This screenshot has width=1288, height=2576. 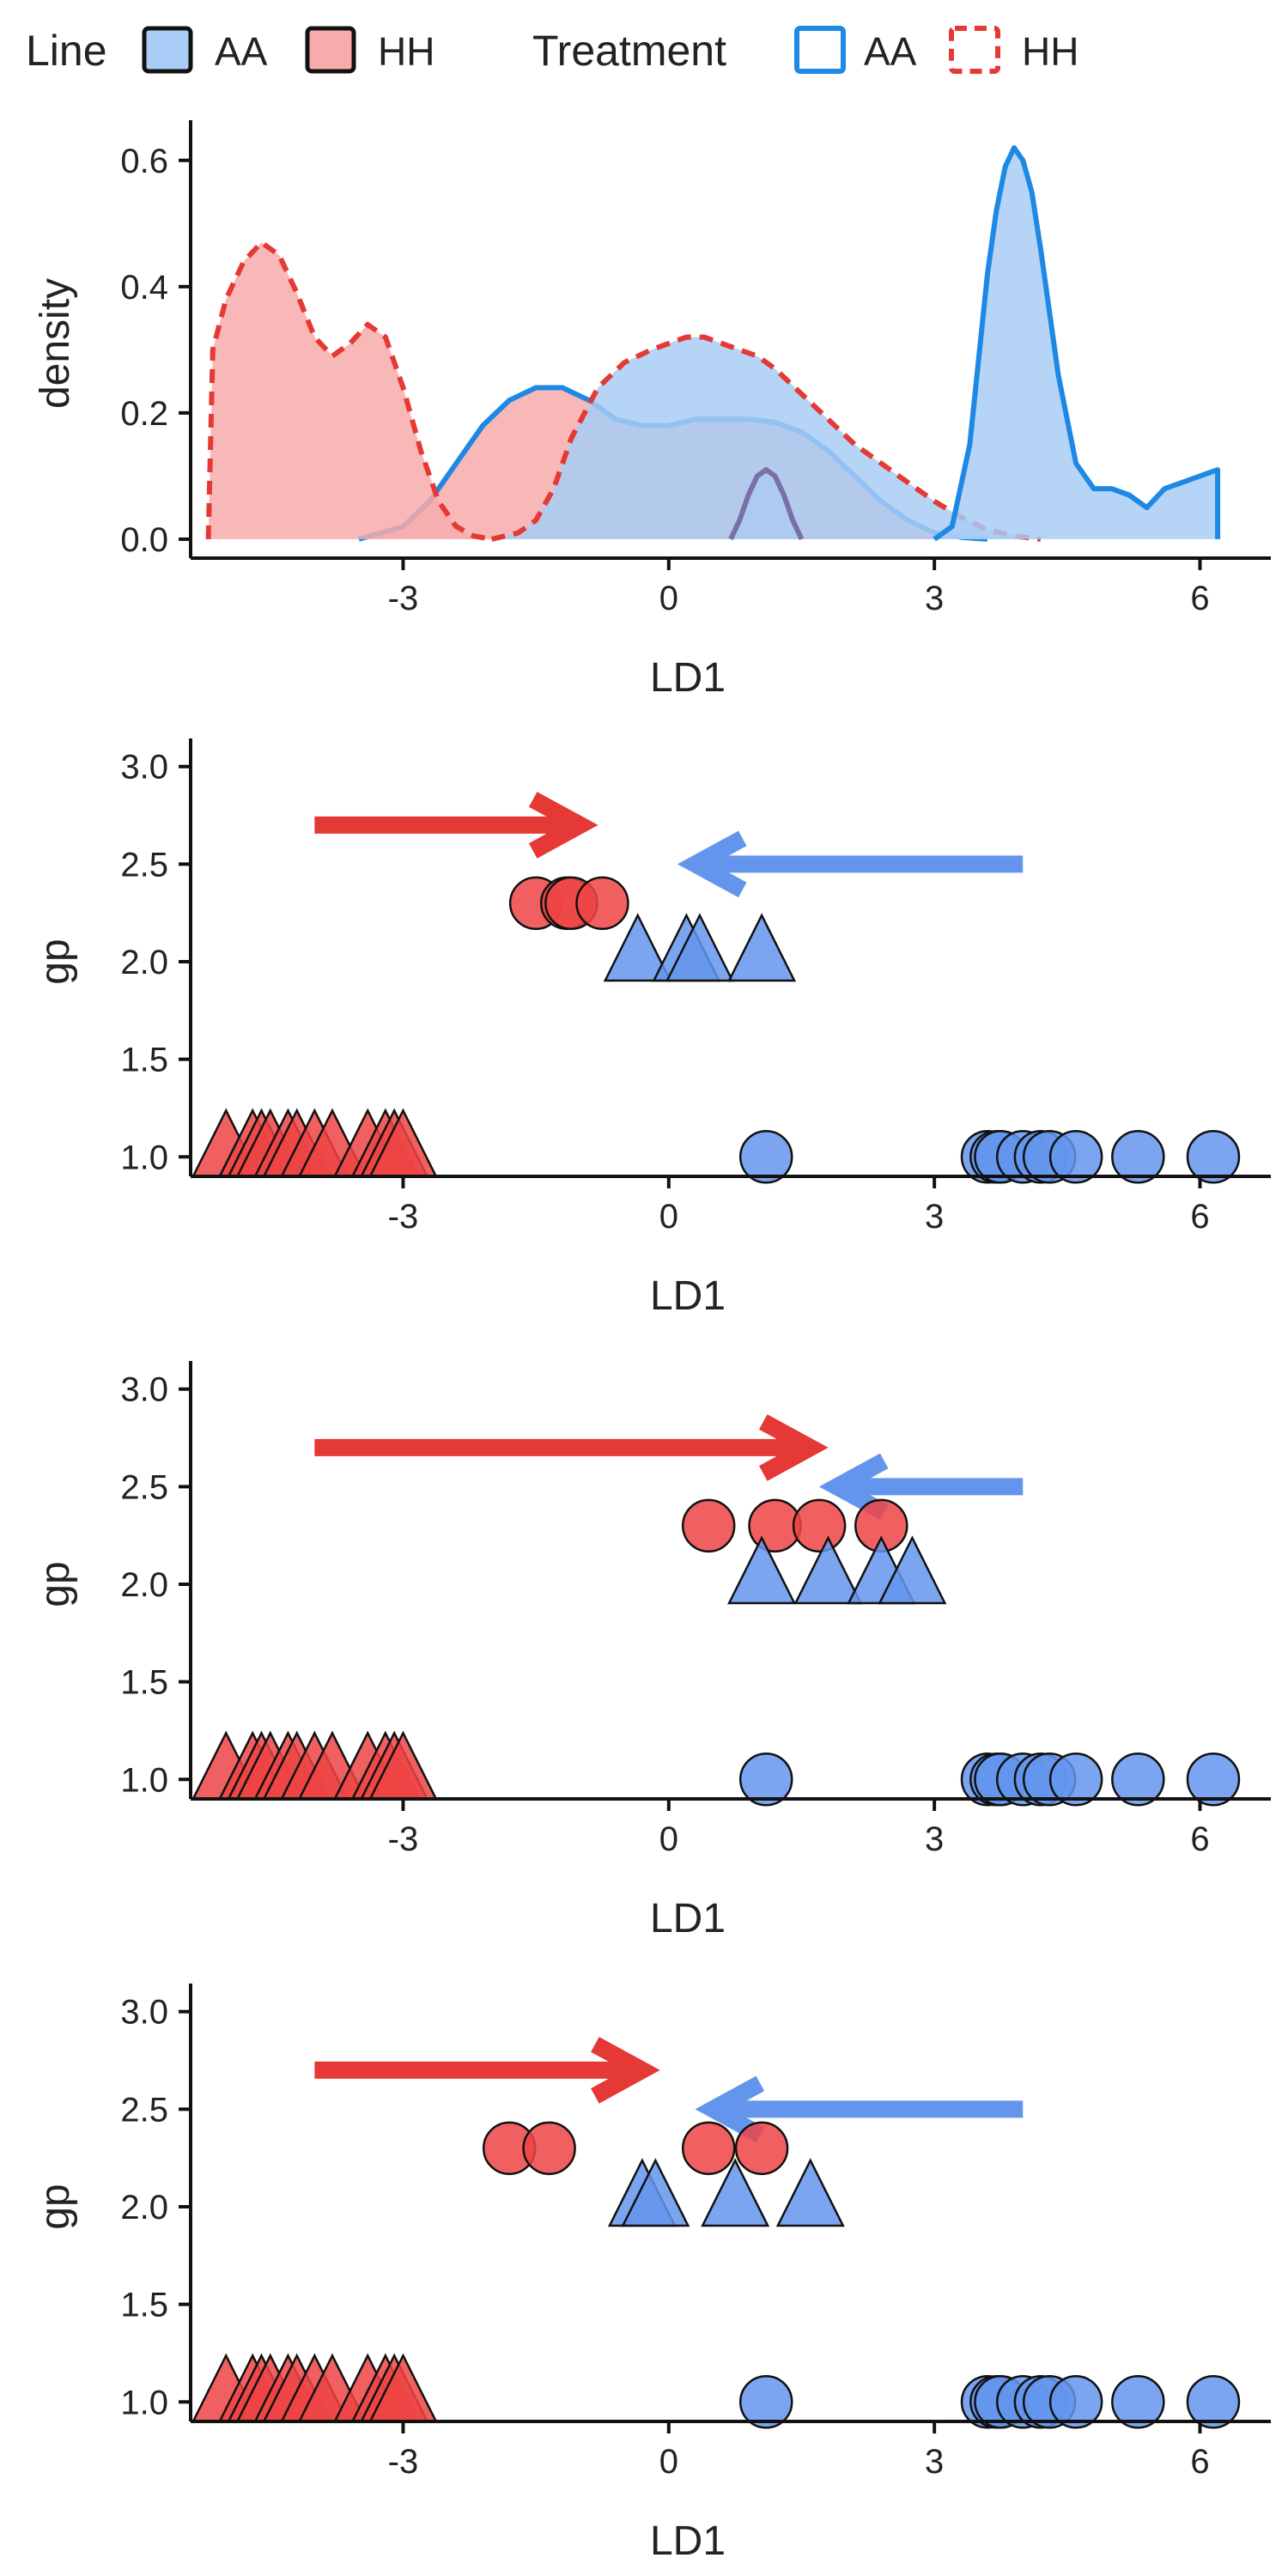 I want to click on y-axis-label: density, so click(x=56, y=344).